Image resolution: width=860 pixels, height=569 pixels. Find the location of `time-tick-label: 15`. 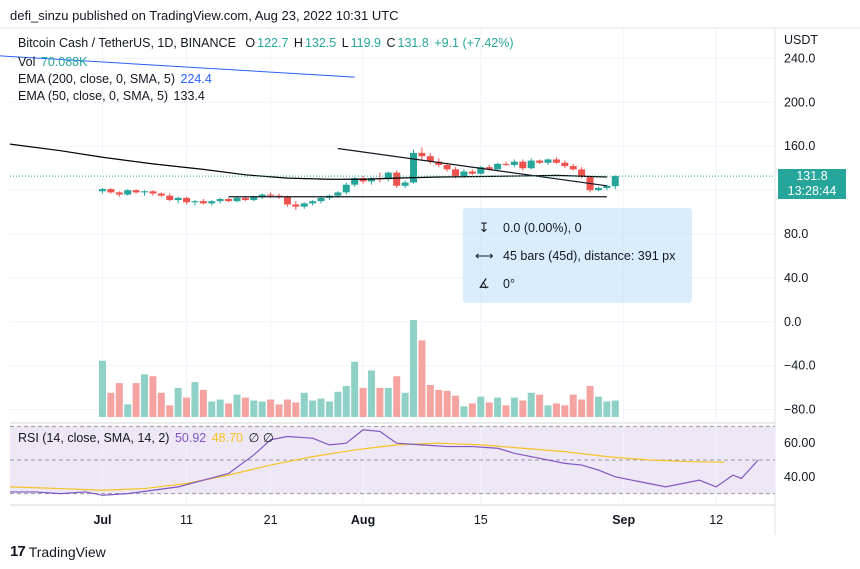

time-tick-label: 15 is located at coordinates (481, 520).